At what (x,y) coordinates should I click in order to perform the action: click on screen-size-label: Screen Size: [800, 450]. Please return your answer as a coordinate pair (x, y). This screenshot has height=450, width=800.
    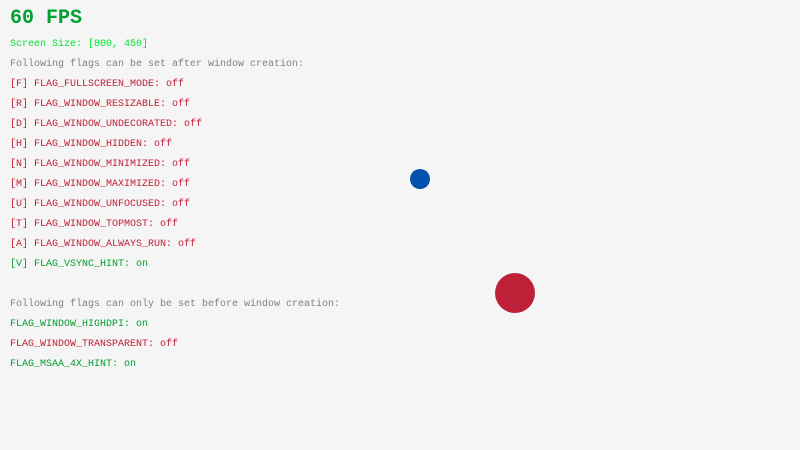
    Looking at the image, I should click on (79, 44).